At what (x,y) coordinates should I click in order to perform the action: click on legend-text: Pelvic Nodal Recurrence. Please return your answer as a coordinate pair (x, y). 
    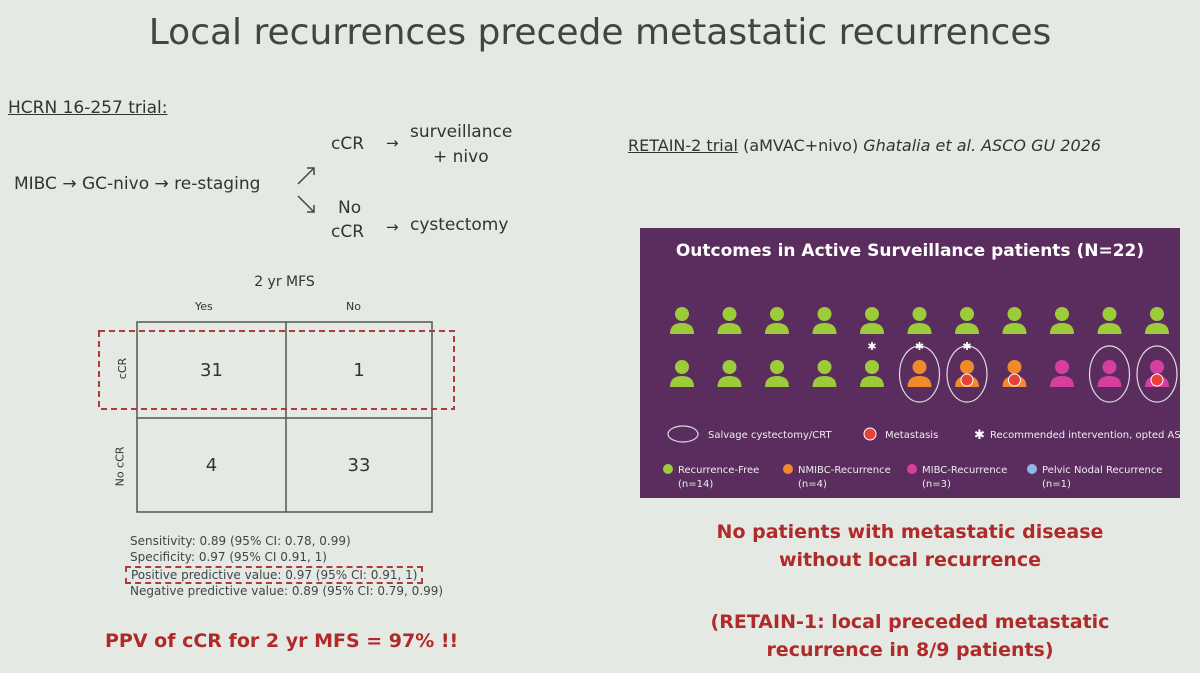
    Looking at the image, I should click on (1102, 470).